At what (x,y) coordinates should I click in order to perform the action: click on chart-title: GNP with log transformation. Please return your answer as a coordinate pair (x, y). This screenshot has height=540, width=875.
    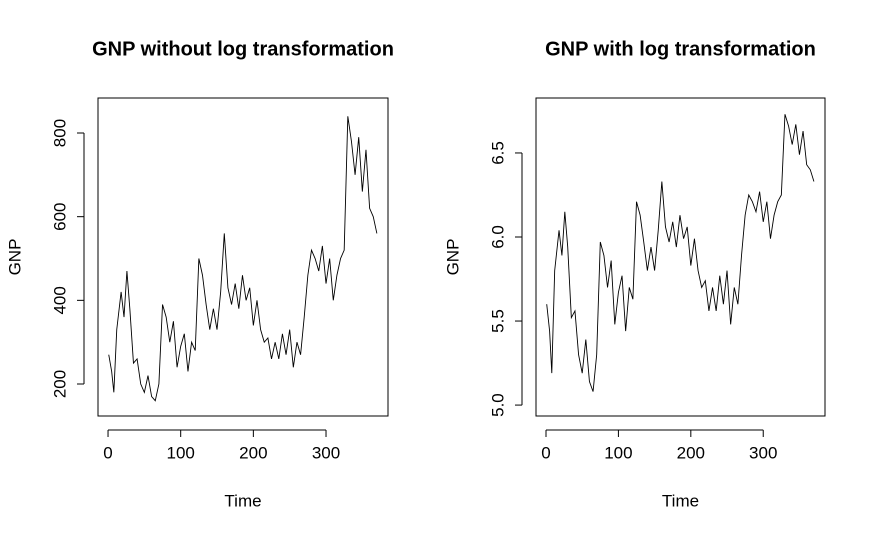
    Looking at the image, I should click on (680, 49).